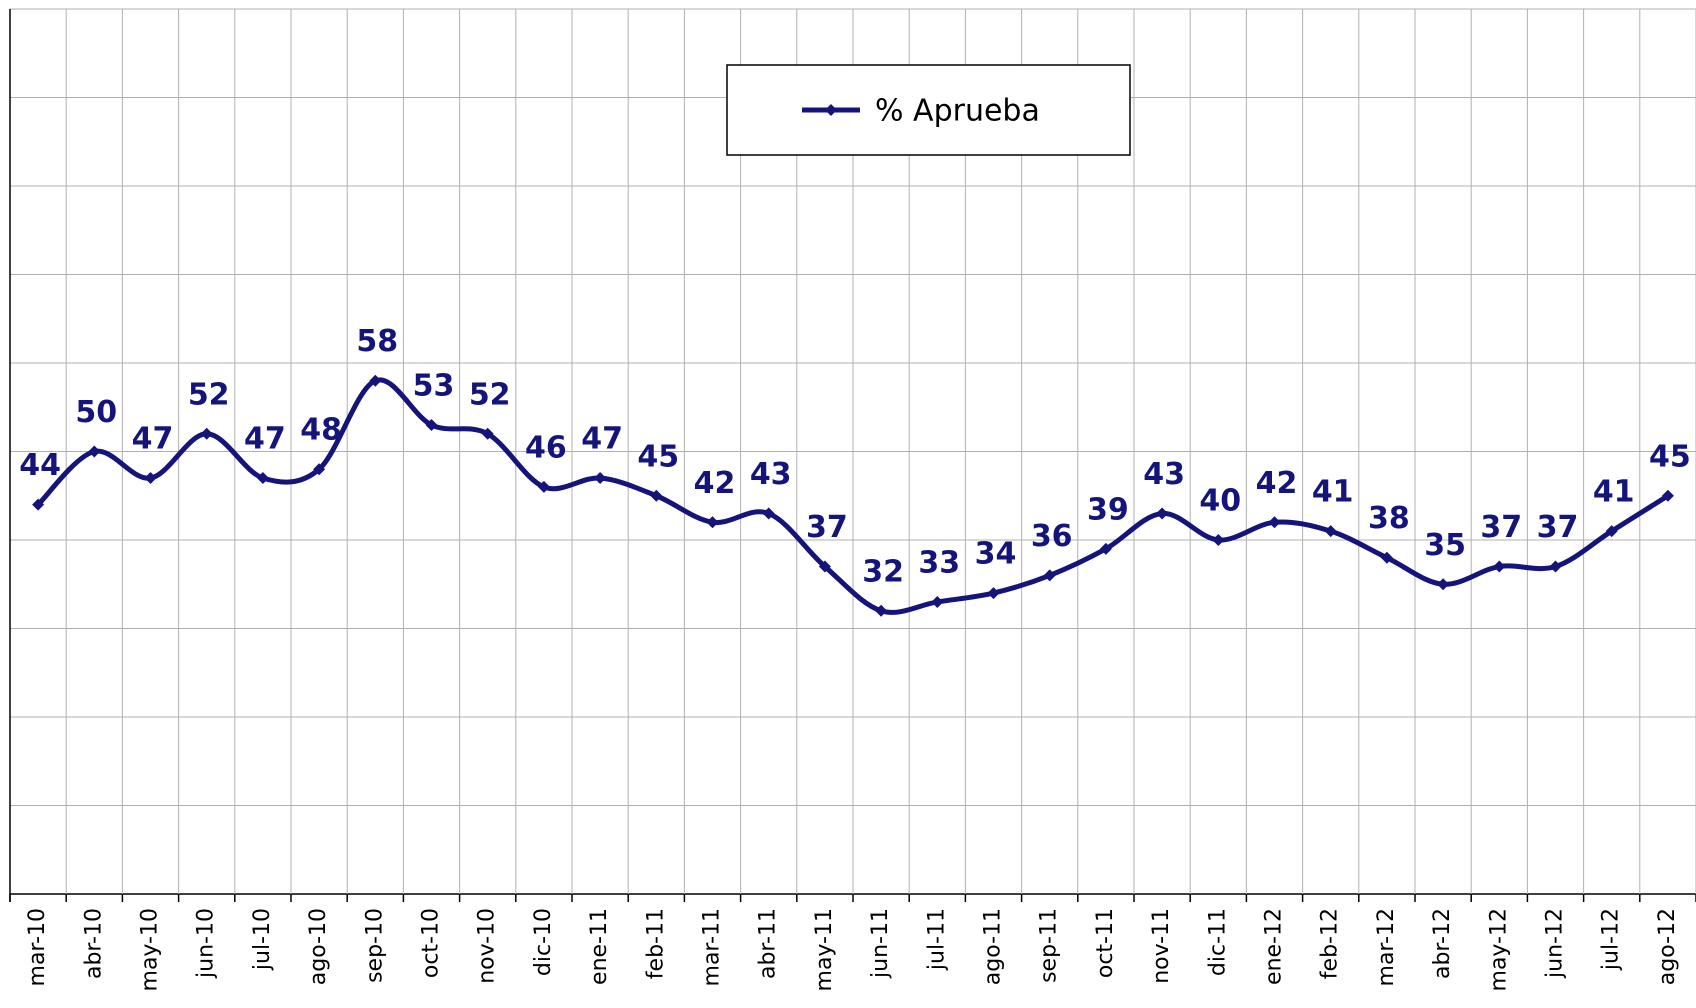 The image size is (1696, 1008). Describe the element at coordinates (824, 949) in the screenshot. I see `x-tick-label: may-11` at that location.